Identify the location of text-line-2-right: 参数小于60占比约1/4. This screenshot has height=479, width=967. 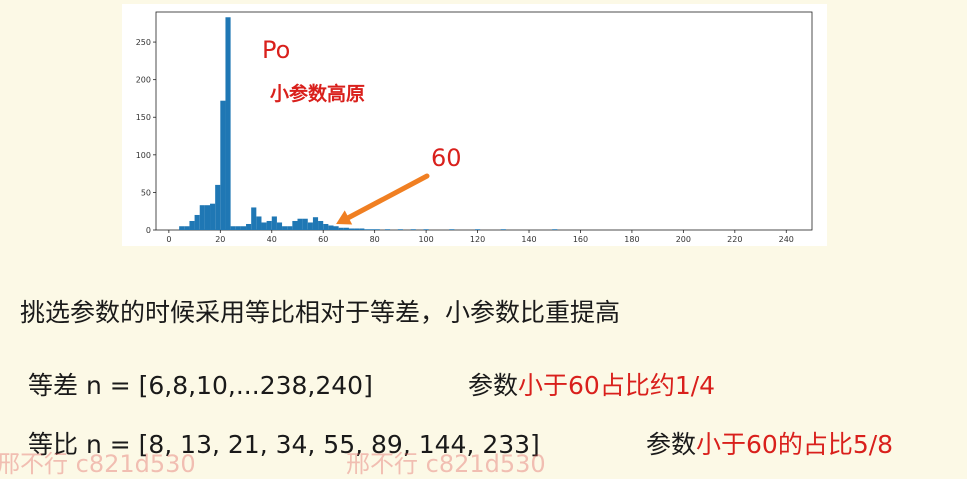
(591, 384).